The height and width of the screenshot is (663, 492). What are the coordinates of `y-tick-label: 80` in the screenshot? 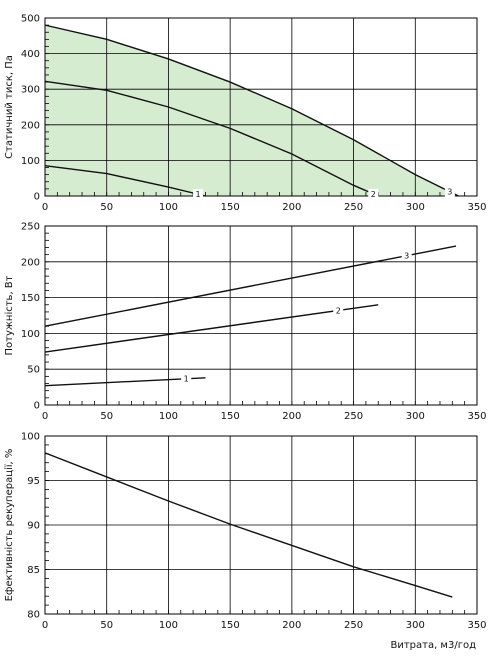 It's located at (33, 615).